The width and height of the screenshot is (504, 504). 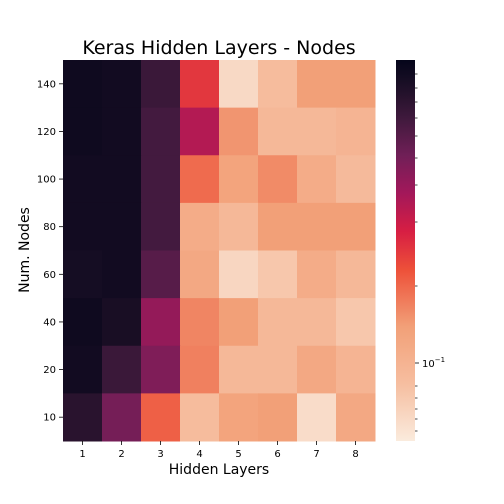 I want to click on x-tick-label: 4, so click(x=199, y=454).